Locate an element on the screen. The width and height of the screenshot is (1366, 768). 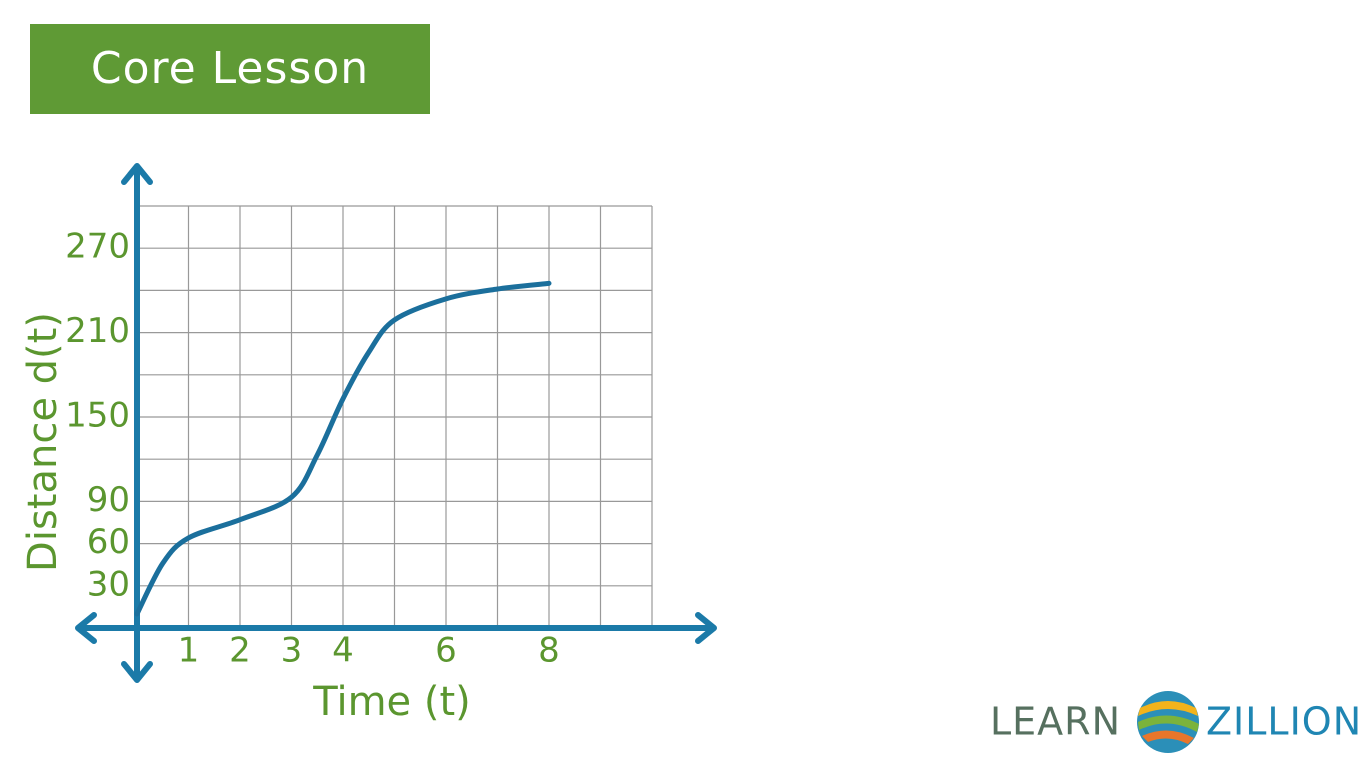
title: Core Lesson is located at coordinates (230, 68).